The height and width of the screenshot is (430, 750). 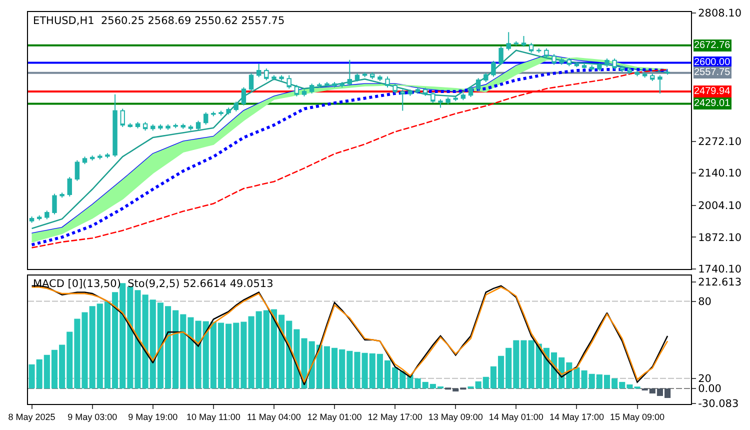 I want to click on ref-line-label: 2429.01, so click(x=712, y=103).